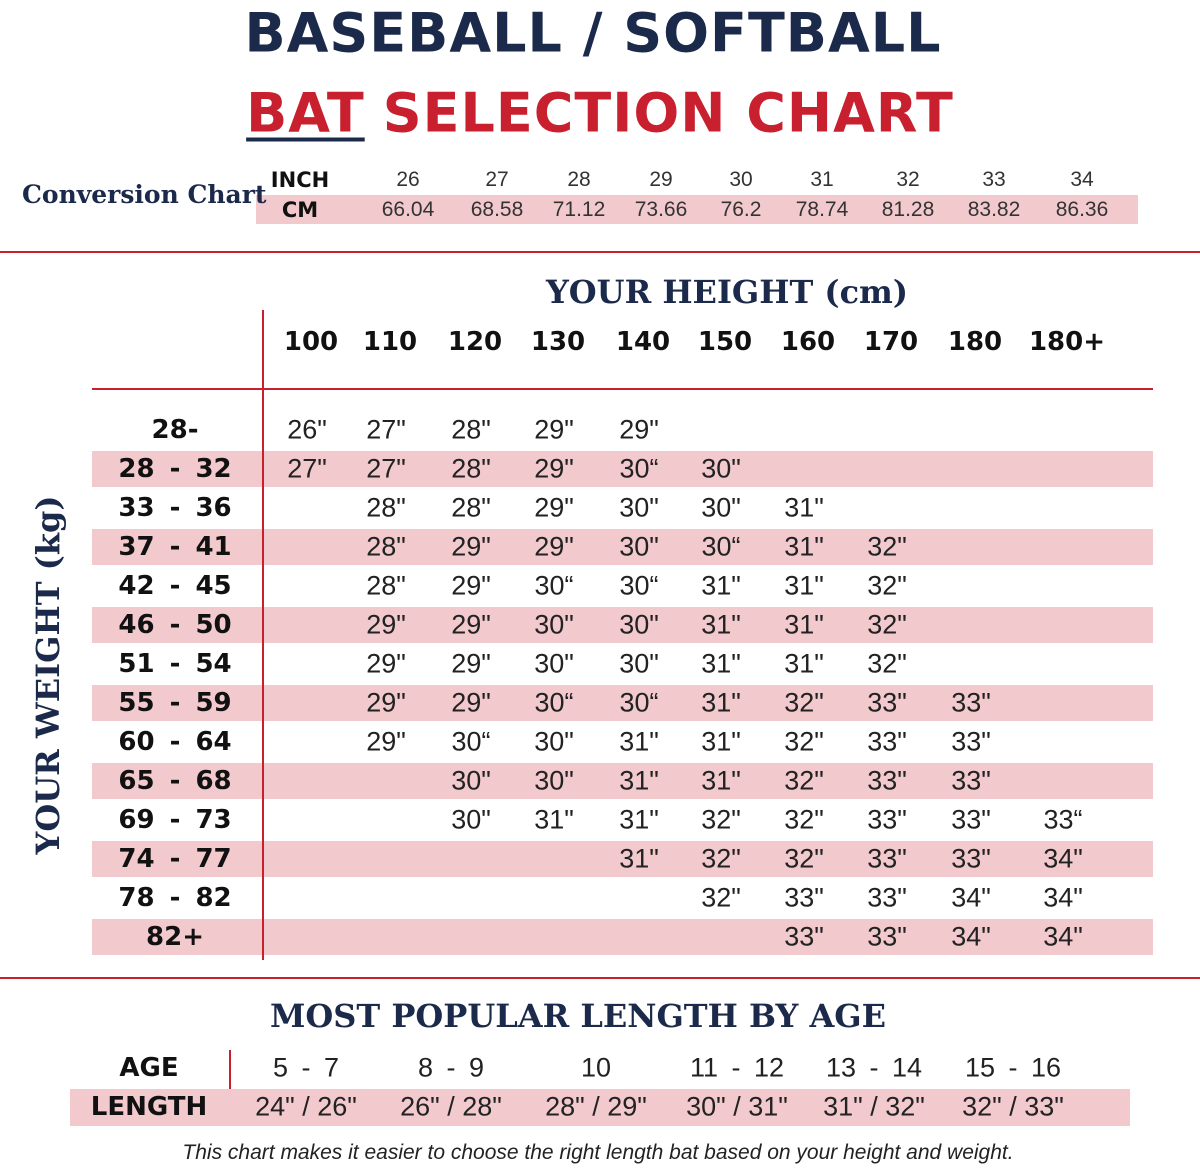 This screenshot has width=1200, height=1175. I want to click on title-line2: BAT SELECTION CHART, so click(600, 113).